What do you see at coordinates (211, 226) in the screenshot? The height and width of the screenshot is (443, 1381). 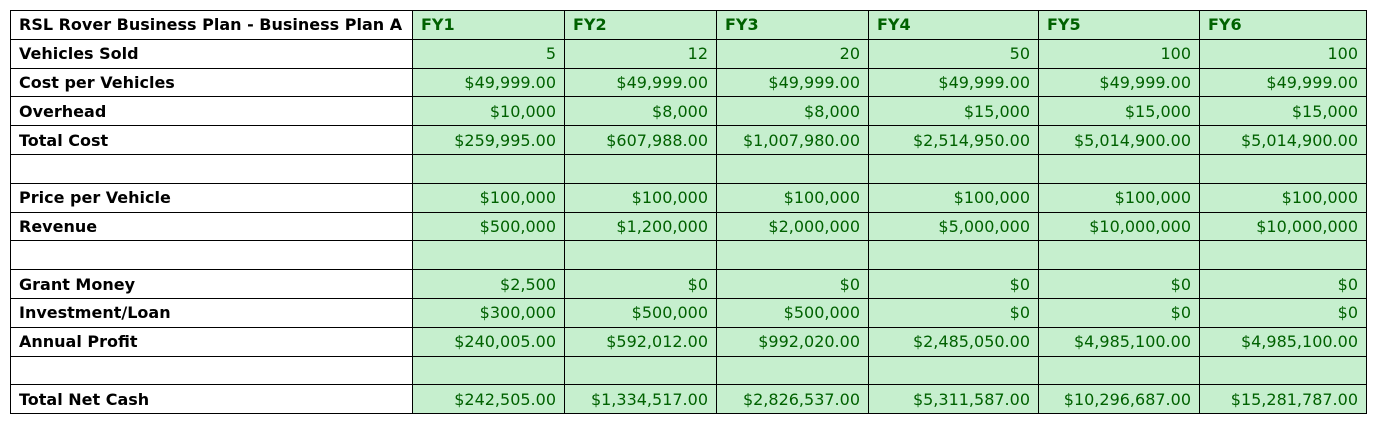 I see `row-label: Revenue` at bounding box center [211, 226].